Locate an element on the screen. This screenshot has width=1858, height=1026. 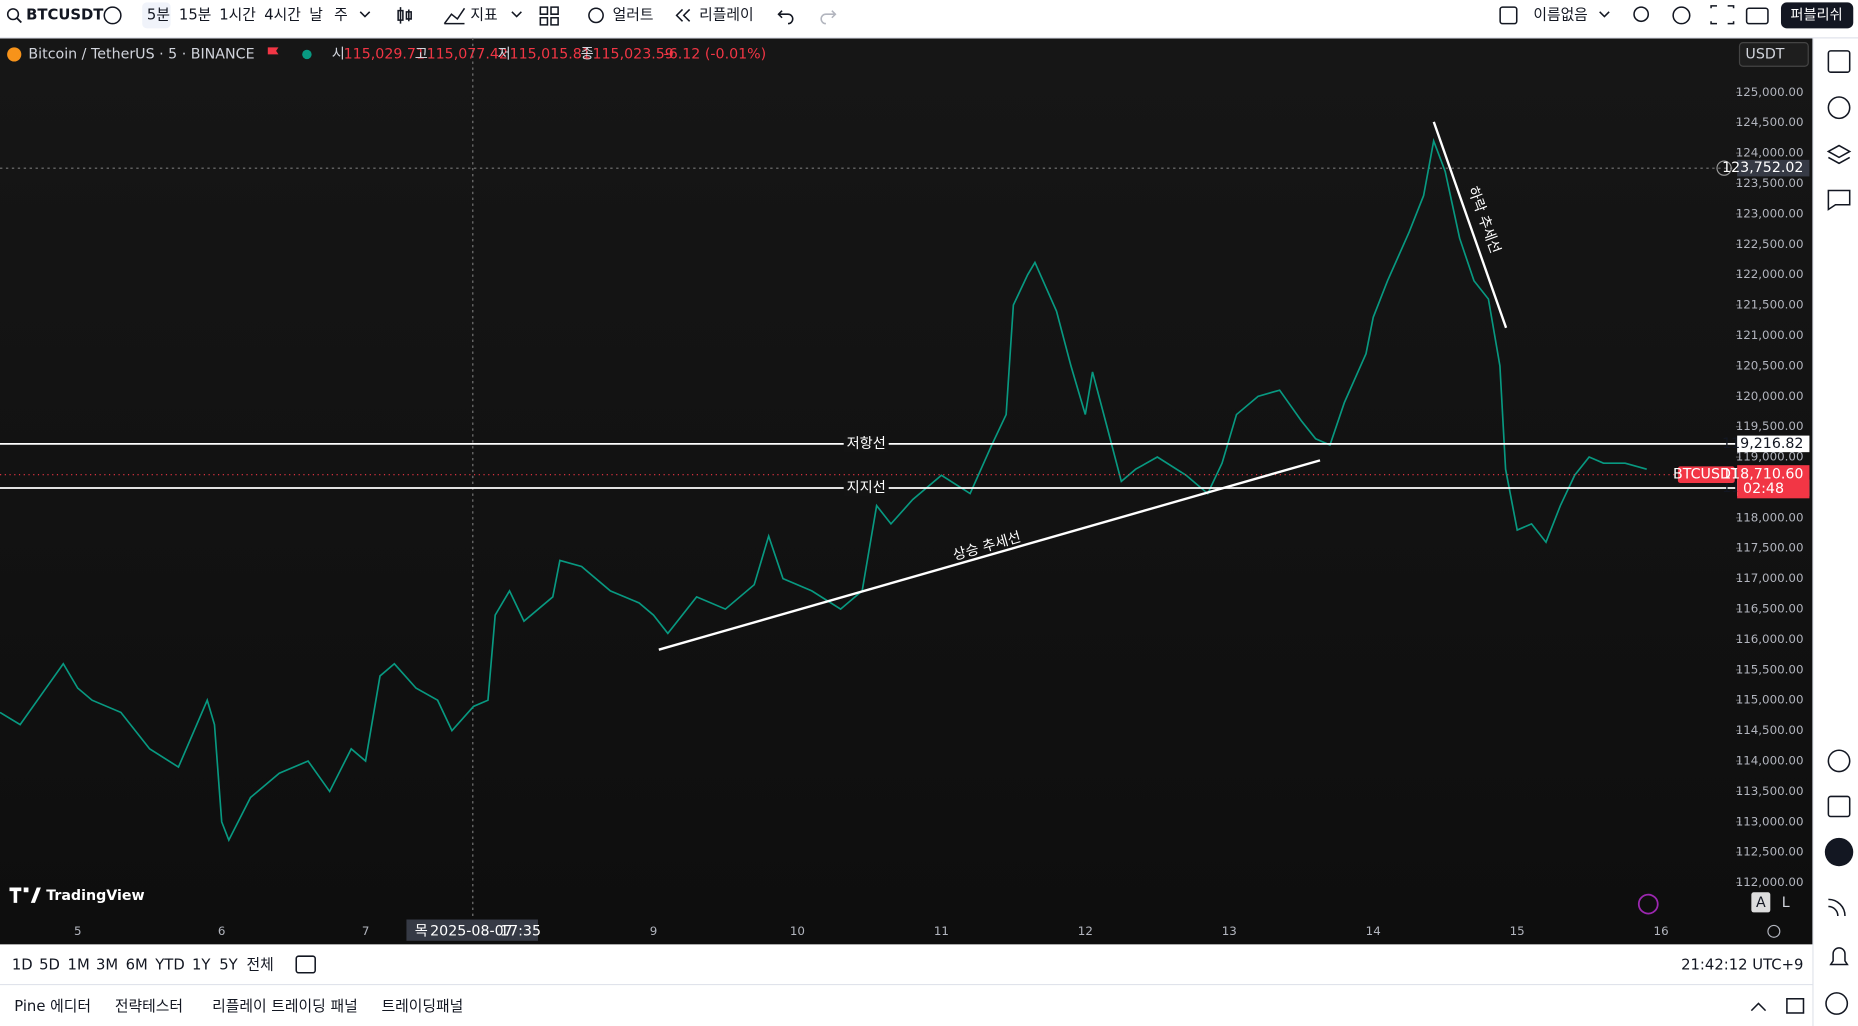
y-tick-label: 124,000.00 is located at coordinates (1770, 153).